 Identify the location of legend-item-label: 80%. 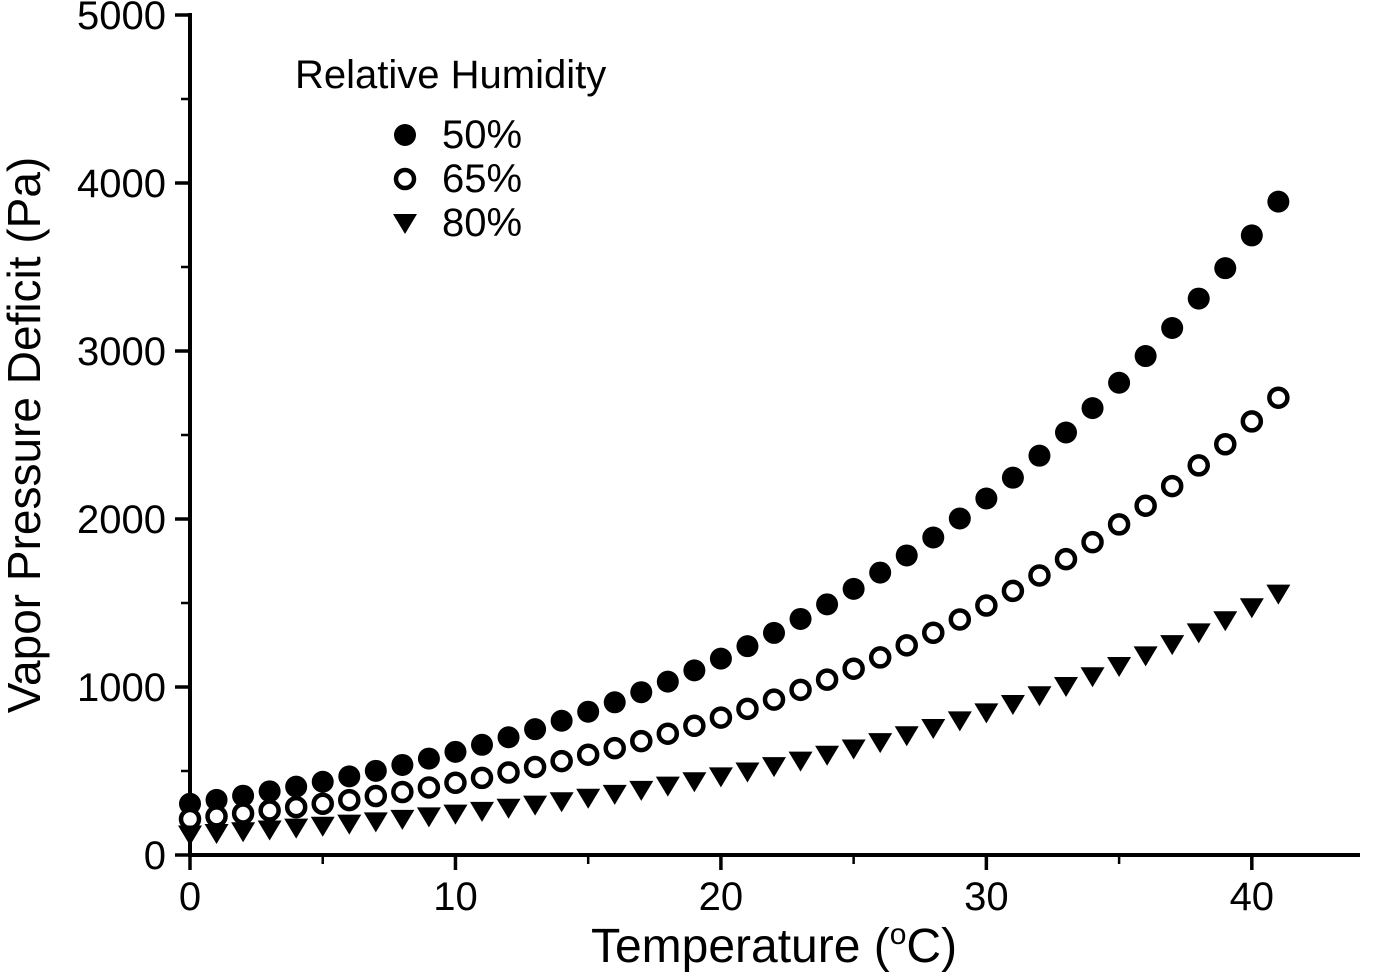
(482, 223).